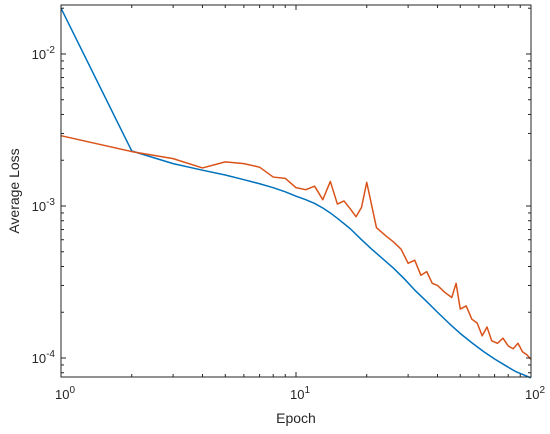  What do you see at coordinates (65, 393) in the screenshot?
I see `x-tick-label: 10⁰` at bounding box center [65, 393].